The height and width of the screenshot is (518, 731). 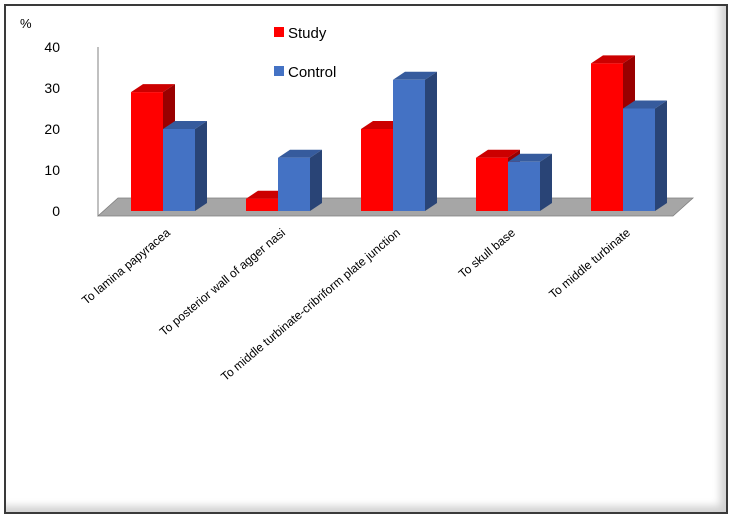 What do you see at coordinates (312, 72) in the screenshot?
I see `legend-label-control: Control` at bounding box center [312, 72].